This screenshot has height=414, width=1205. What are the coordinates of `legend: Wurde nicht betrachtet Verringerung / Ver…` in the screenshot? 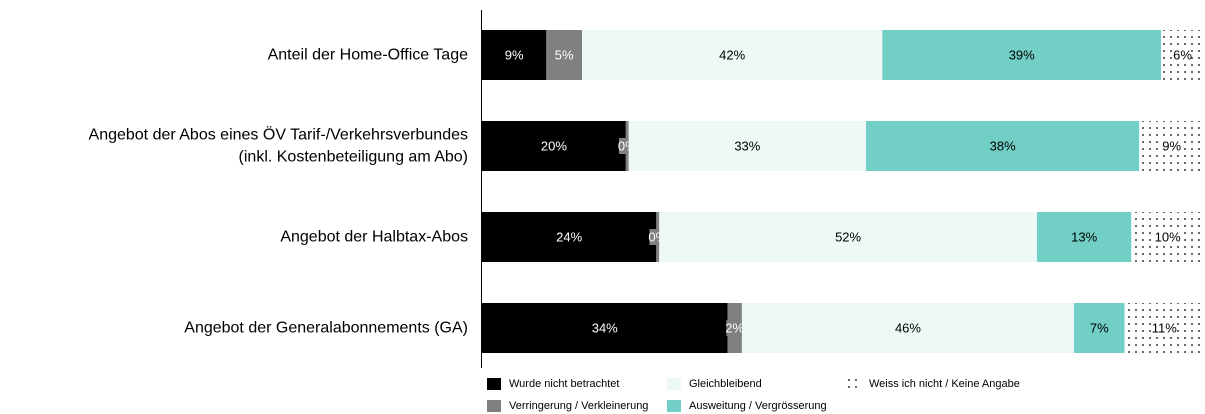 It's located at (753, 395).